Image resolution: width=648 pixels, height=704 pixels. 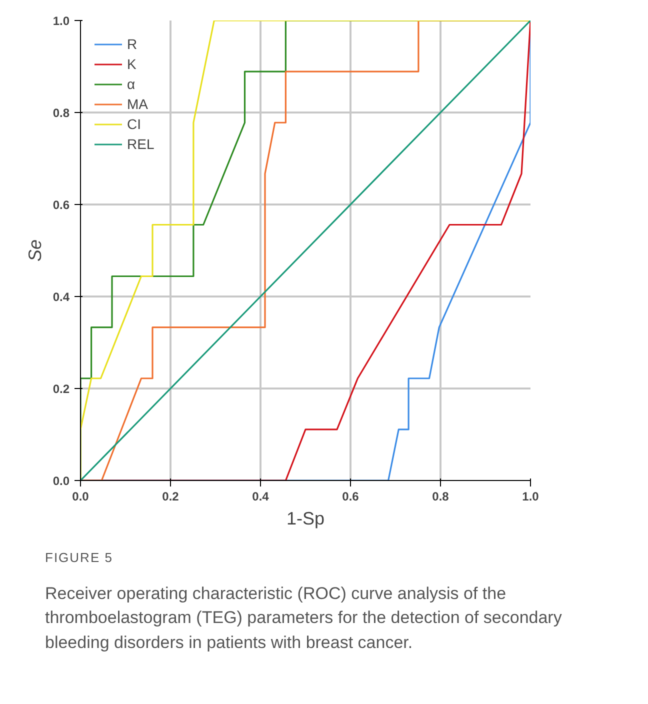 I want to click on legend-label: REL, so click(x=140, y=144).